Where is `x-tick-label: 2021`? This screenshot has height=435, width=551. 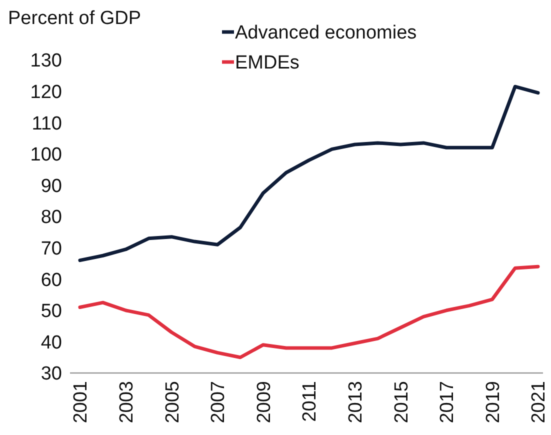
x-tick-label: 2021 is located at coordinates (539, 402).